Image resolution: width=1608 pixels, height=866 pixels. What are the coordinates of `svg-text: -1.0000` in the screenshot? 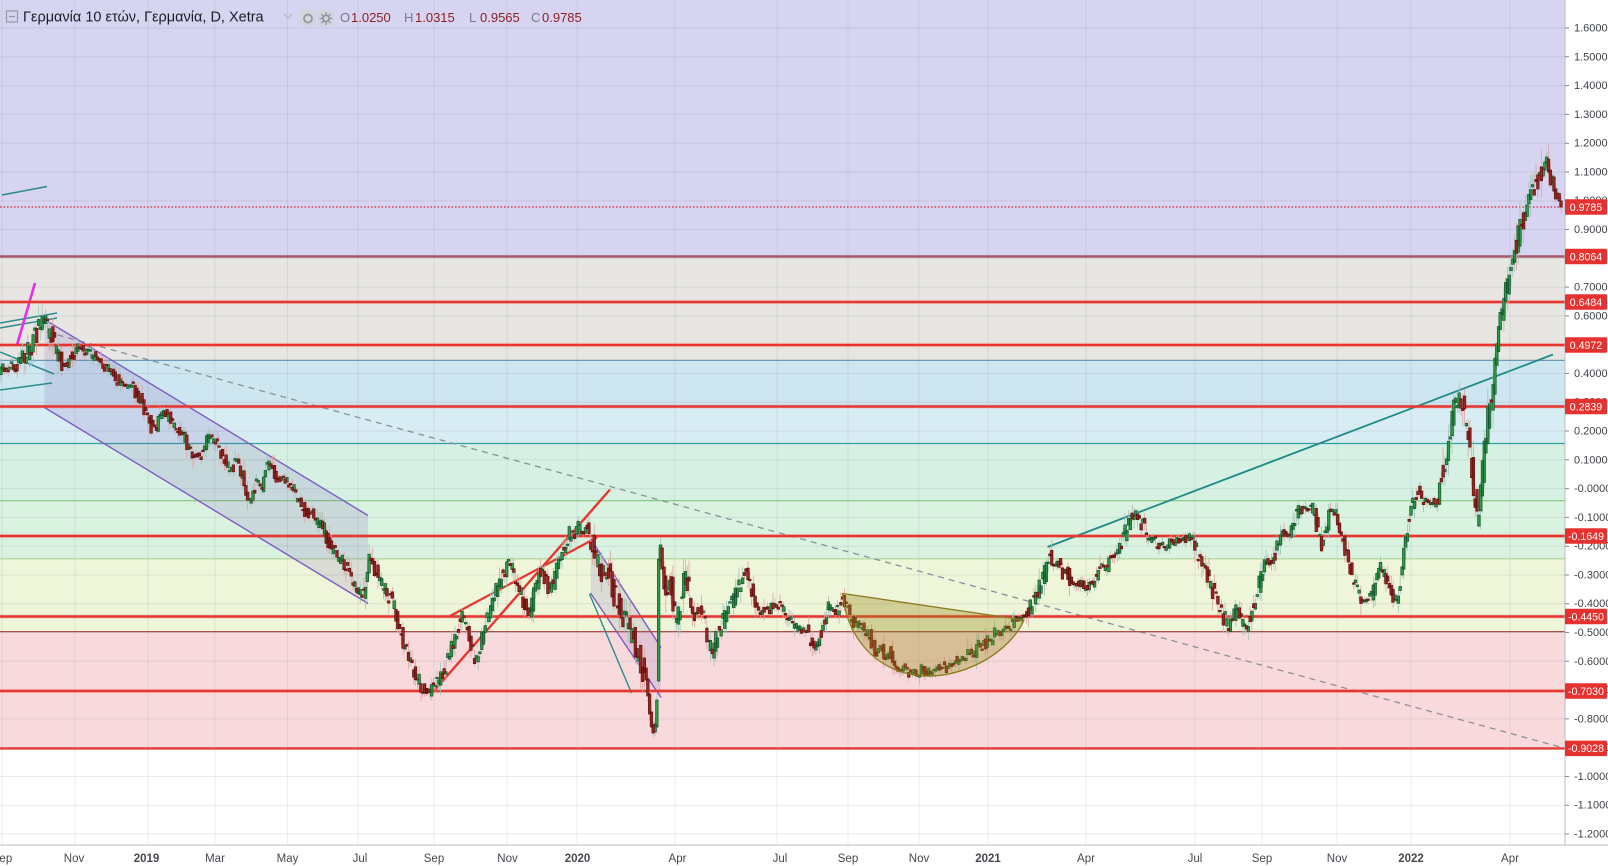 It's located at (1591, 777).